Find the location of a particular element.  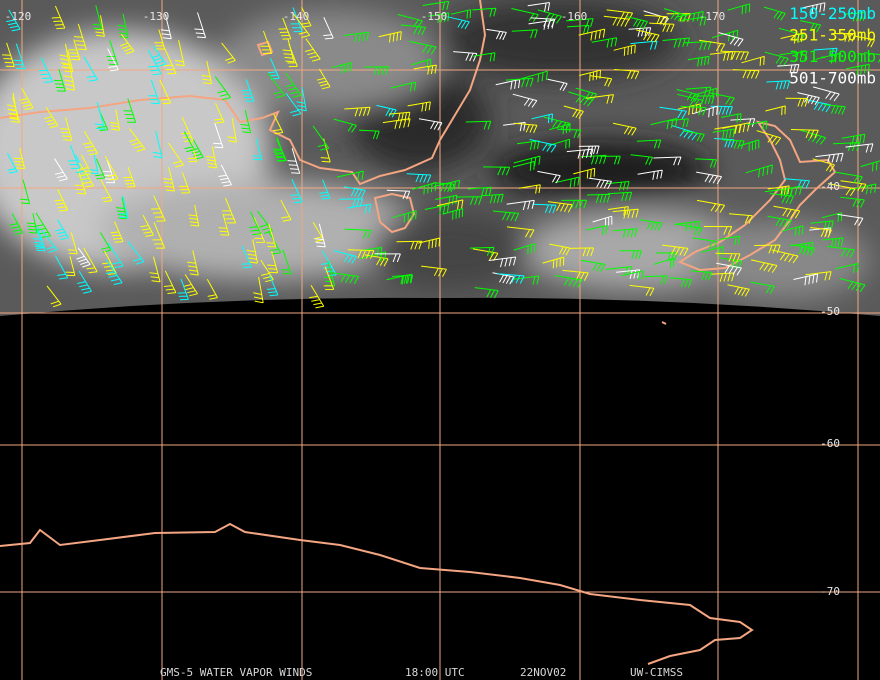

tasmania-coast is located at coordinates (394, 213).